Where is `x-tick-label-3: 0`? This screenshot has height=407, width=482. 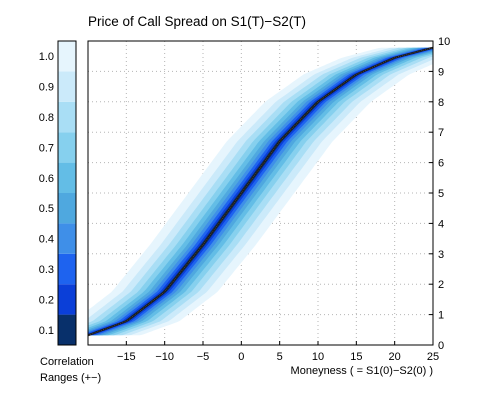 x-tick-label-3: 0 is located at coordinates (241, 357).